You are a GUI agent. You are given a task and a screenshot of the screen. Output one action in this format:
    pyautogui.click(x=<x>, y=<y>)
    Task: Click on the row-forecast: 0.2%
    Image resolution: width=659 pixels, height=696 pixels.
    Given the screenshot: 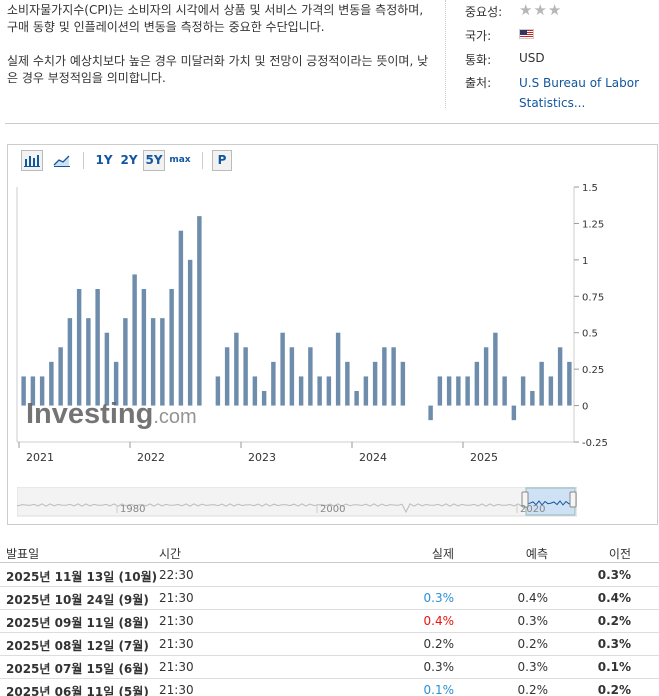 What is the action you would take?
    pyautogui.click(x=533, y=644)
    